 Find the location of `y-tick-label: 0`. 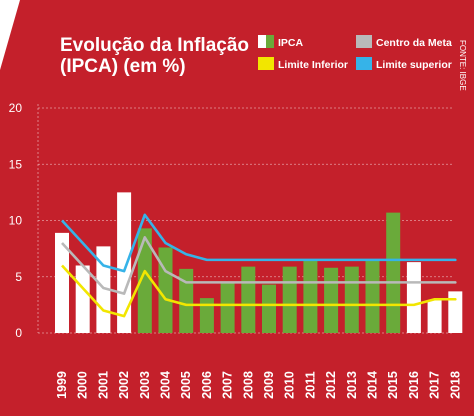

y-tick-label: 0 is located at coordinates (18, 333).